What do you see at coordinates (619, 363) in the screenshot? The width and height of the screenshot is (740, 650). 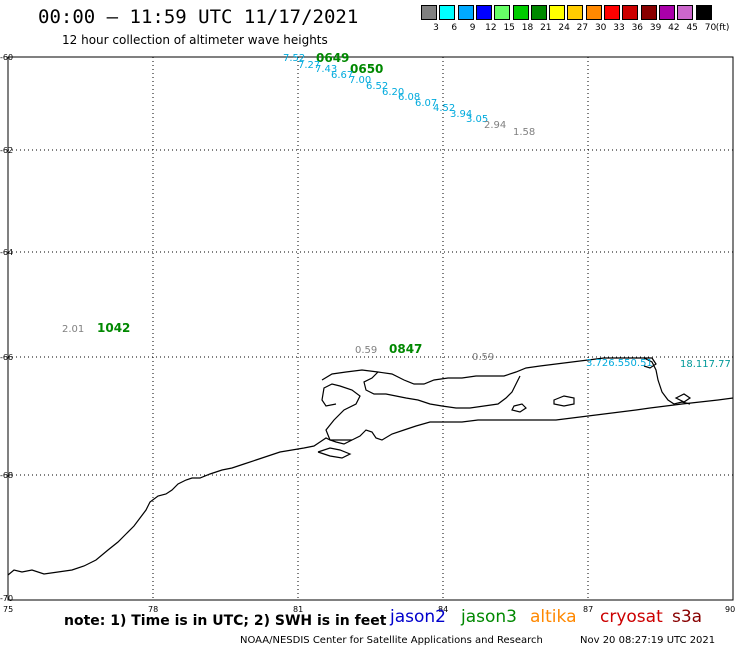 I see `swh-value: 3.726.550.51` at bounding box center [619, 363].